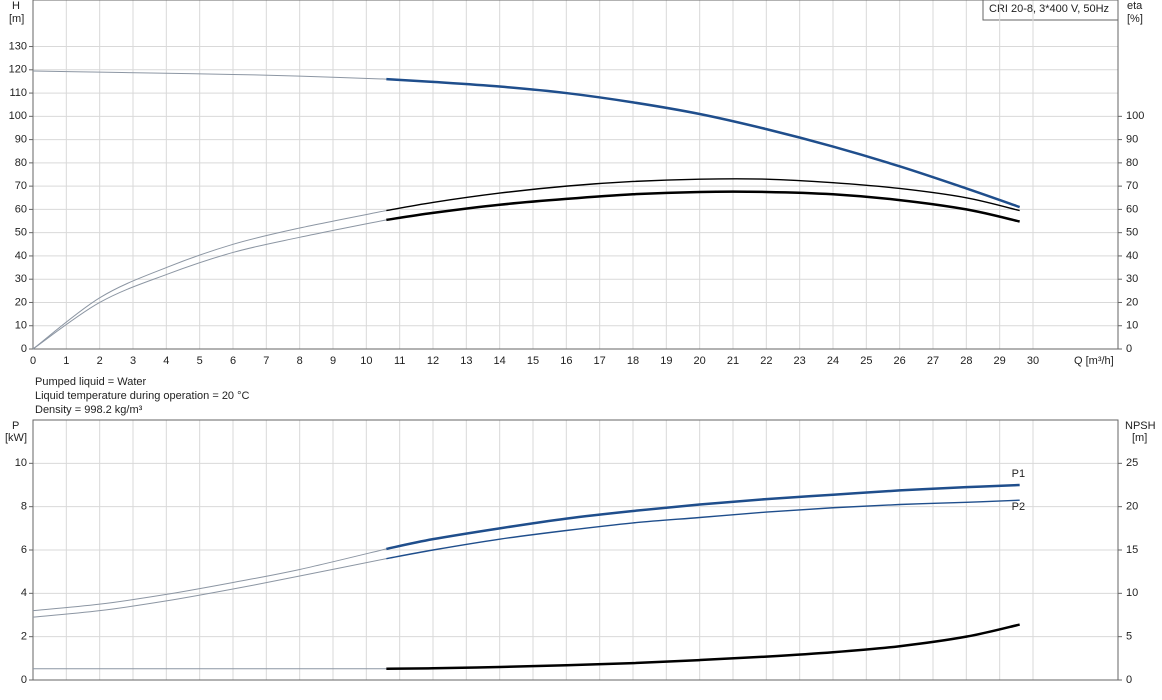 The height and width of the screenshot is (700, 1162). Describe the element at coordinates (733, 361) in the screenshot. I see `x-tick-label: 21` at that location.